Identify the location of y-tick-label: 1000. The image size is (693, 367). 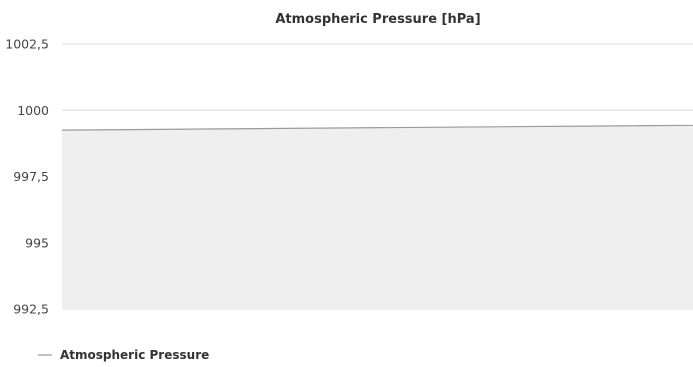
(33, 110).